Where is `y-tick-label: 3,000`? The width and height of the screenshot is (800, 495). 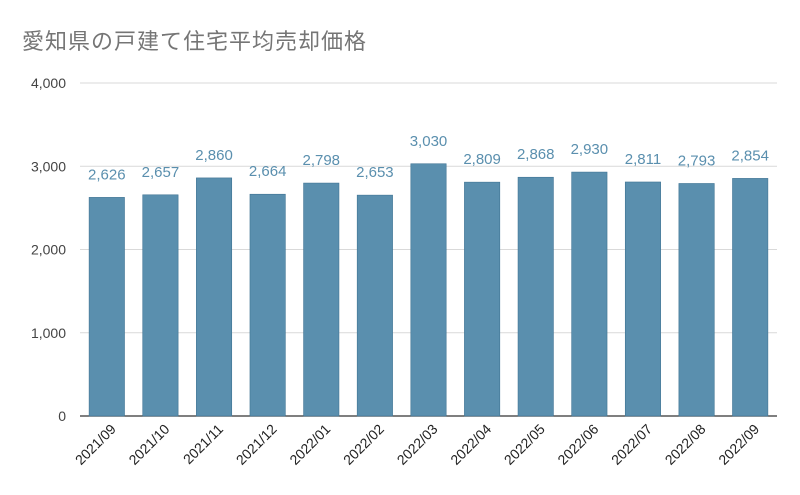
y-tick-label: 3,000 is located at coordinates (48, 166).